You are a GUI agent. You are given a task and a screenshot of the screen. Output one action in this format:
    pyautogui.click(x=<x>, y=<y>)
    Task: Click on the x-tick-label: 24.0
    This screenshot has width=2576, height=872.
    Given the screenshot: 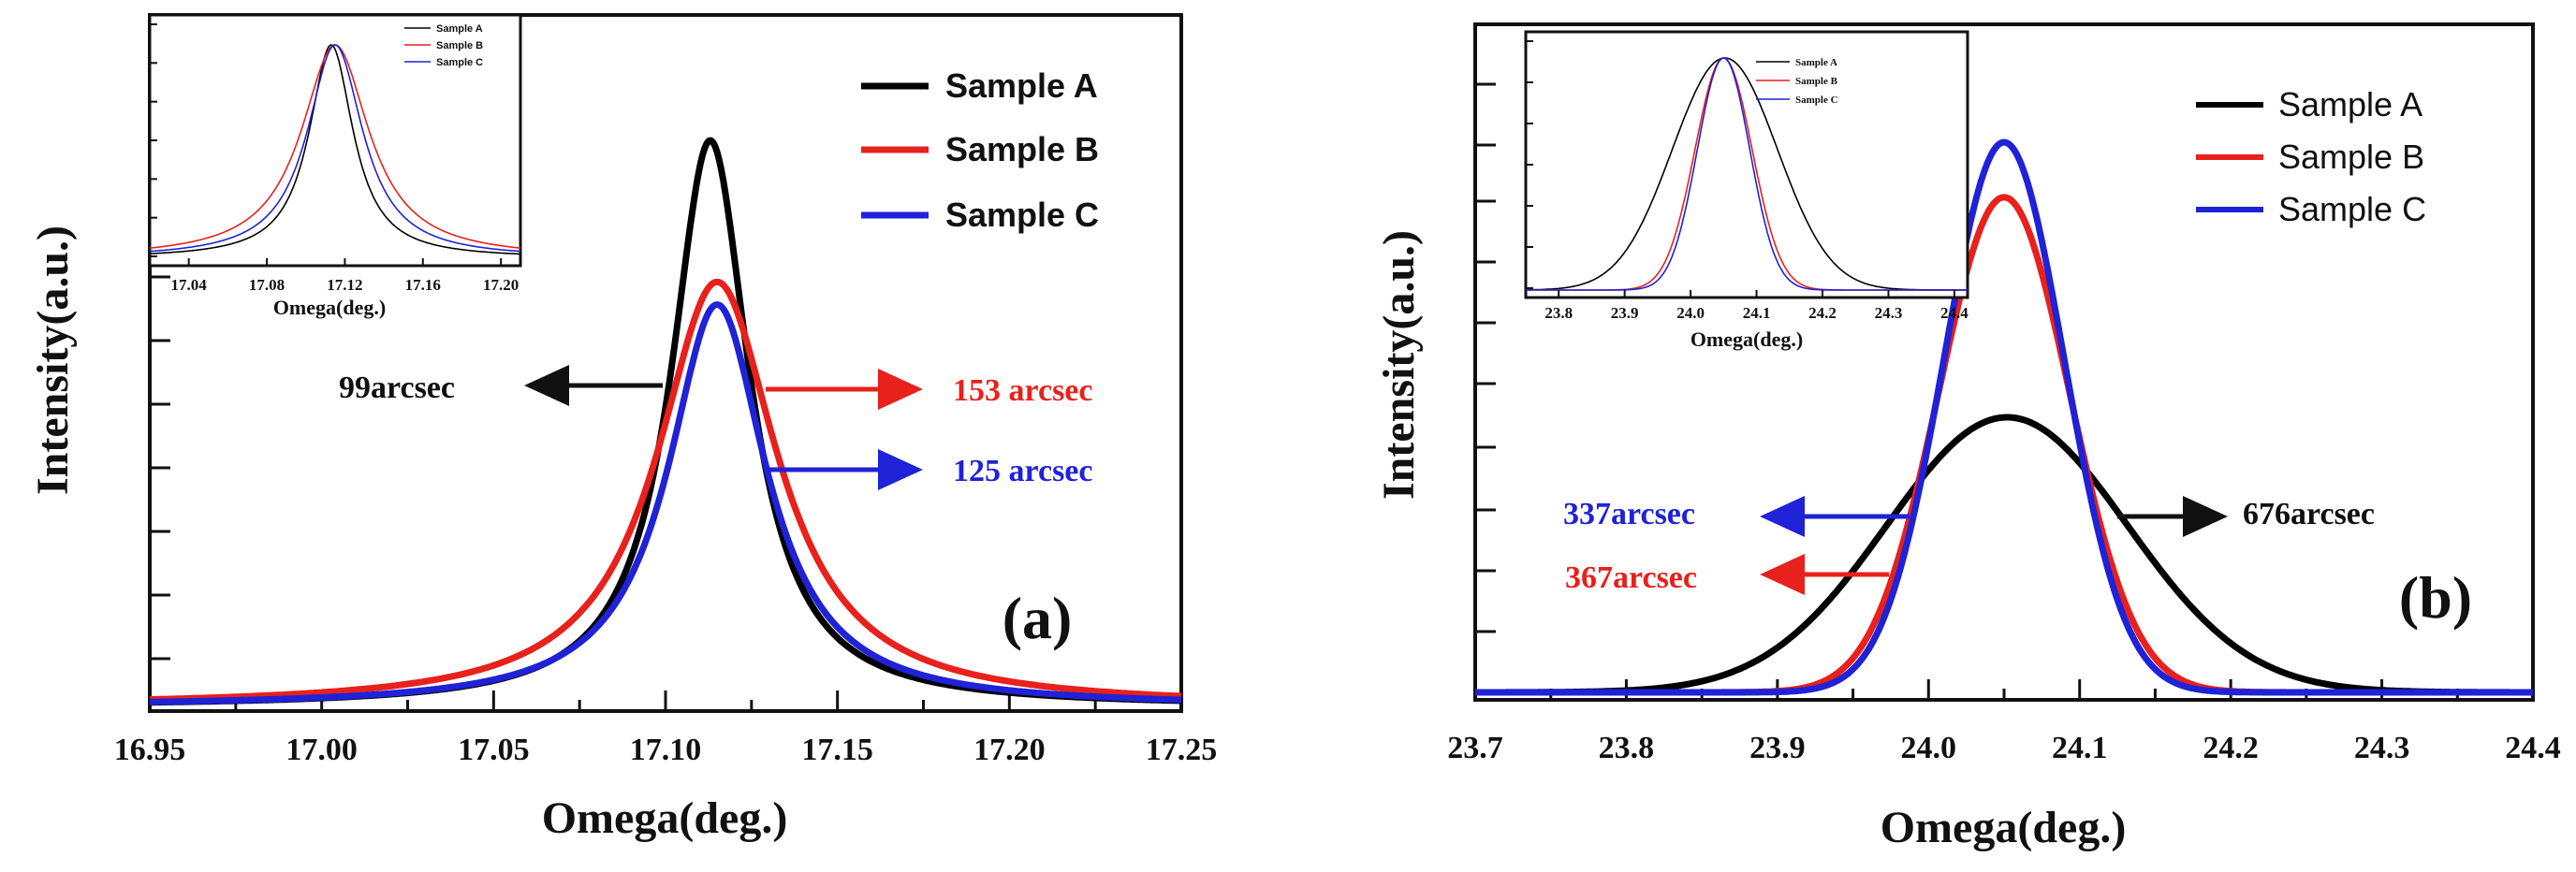 What is the action you would take?
    pyautogui.click(x=1929, y=748)
    